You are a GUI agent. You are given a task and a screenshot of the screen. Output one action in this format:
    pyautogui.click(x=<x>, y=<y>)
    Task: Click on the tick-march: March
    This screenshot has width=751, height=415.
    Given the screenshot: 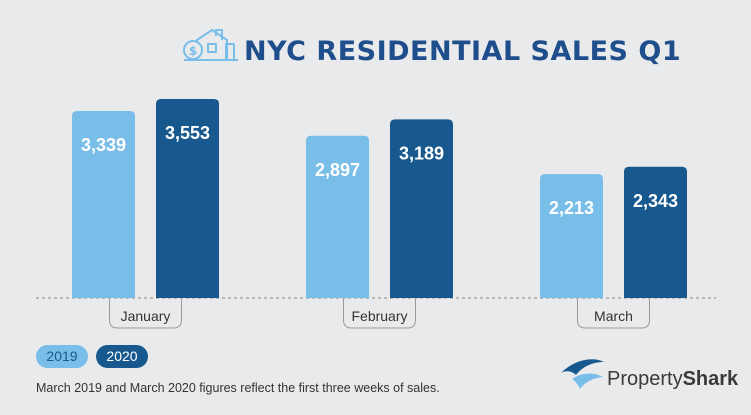 What is the action you would take?
    pyautogui.click(x=613, y=314)
    